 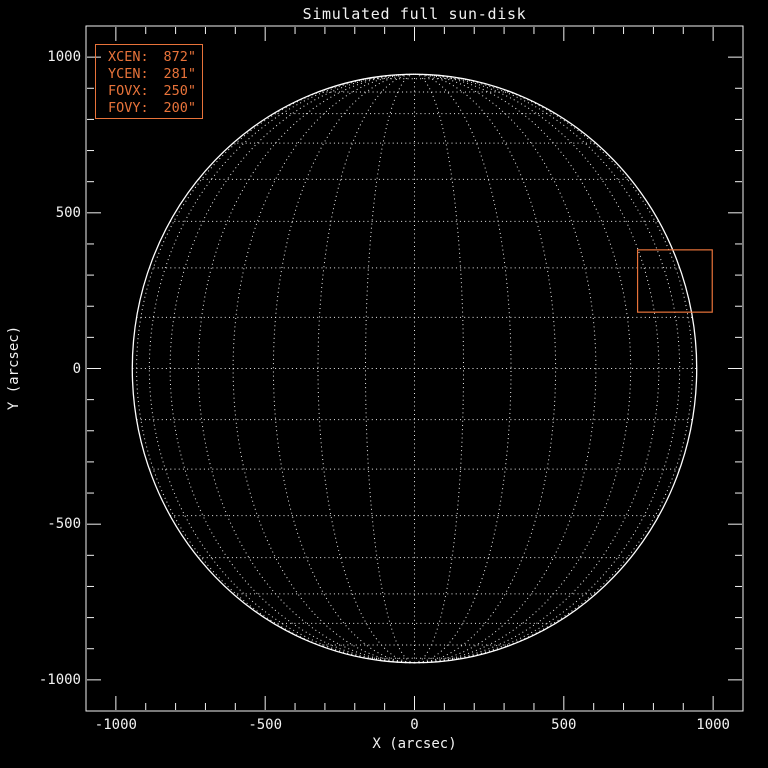 I want to click on annotation-label: FOVY:, so click(x=128, y=108).